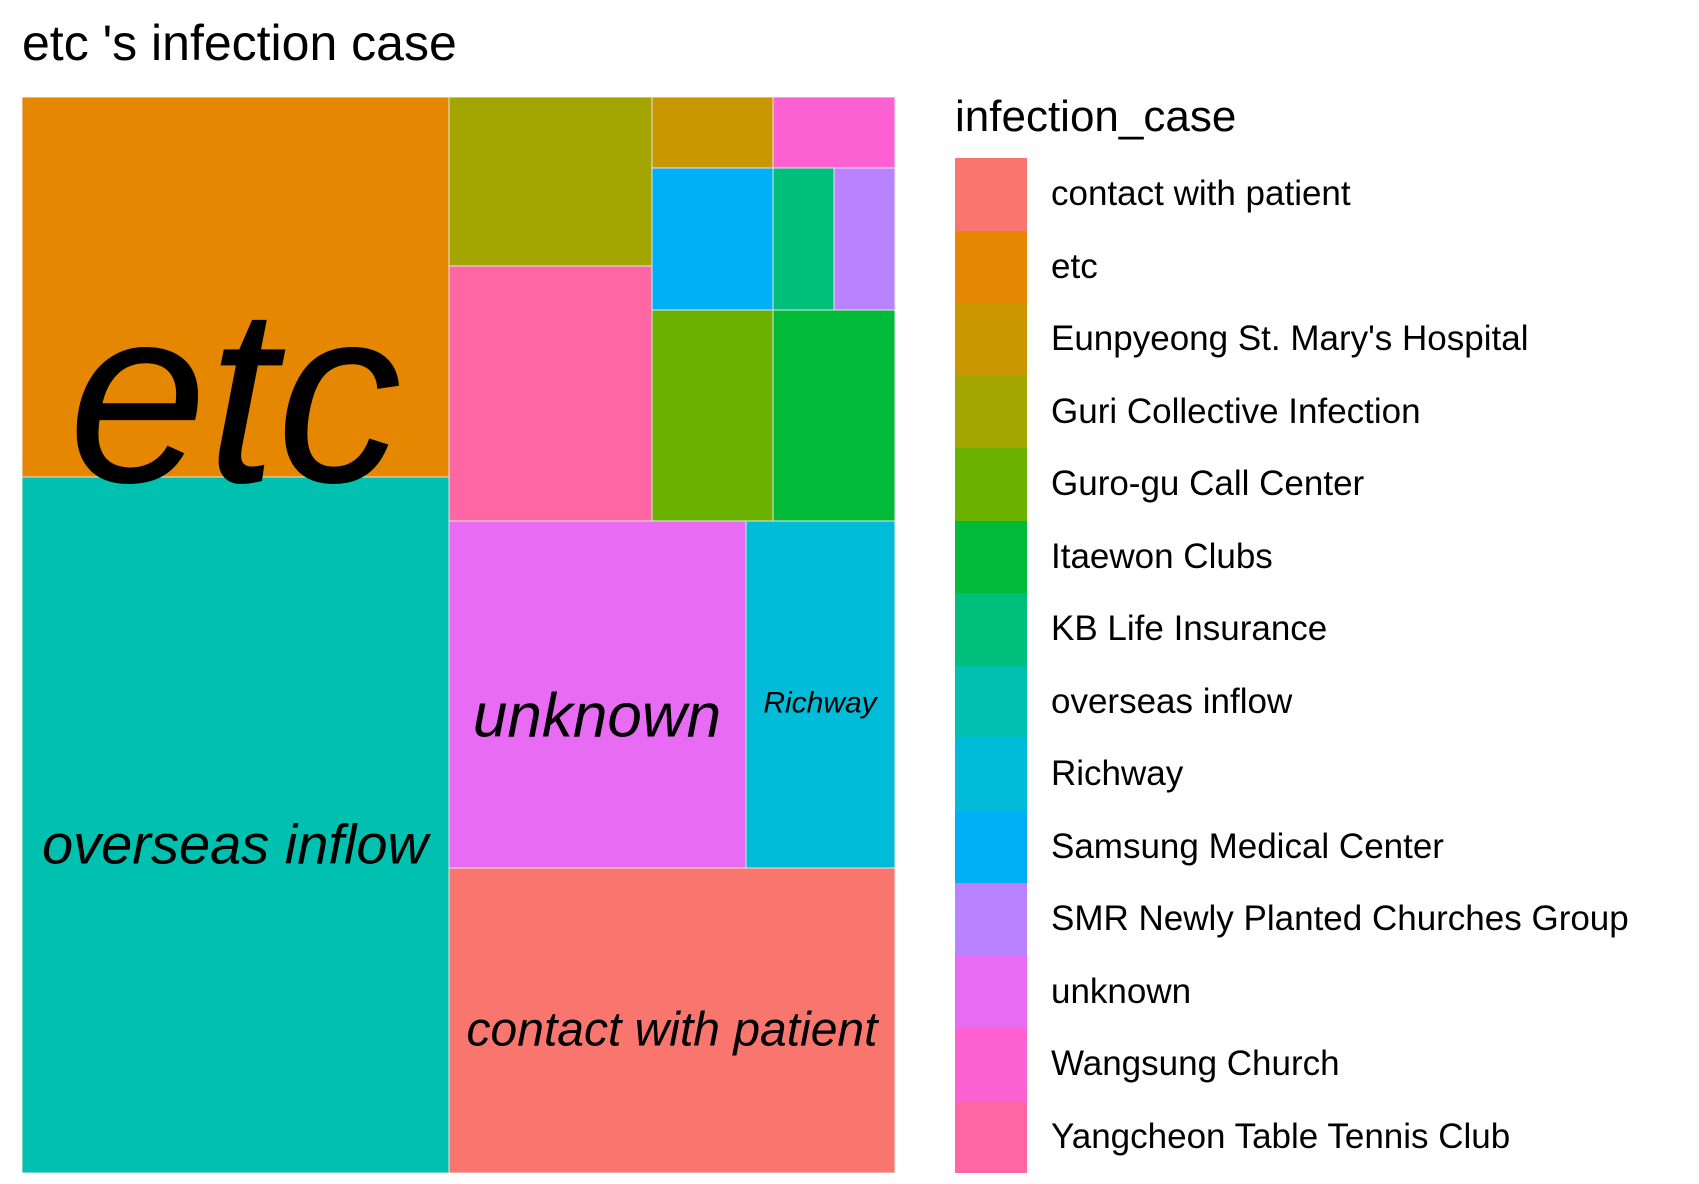 This screenshot has width=1699, height=1184. I want to click on tile-richway, so click(820, 694).